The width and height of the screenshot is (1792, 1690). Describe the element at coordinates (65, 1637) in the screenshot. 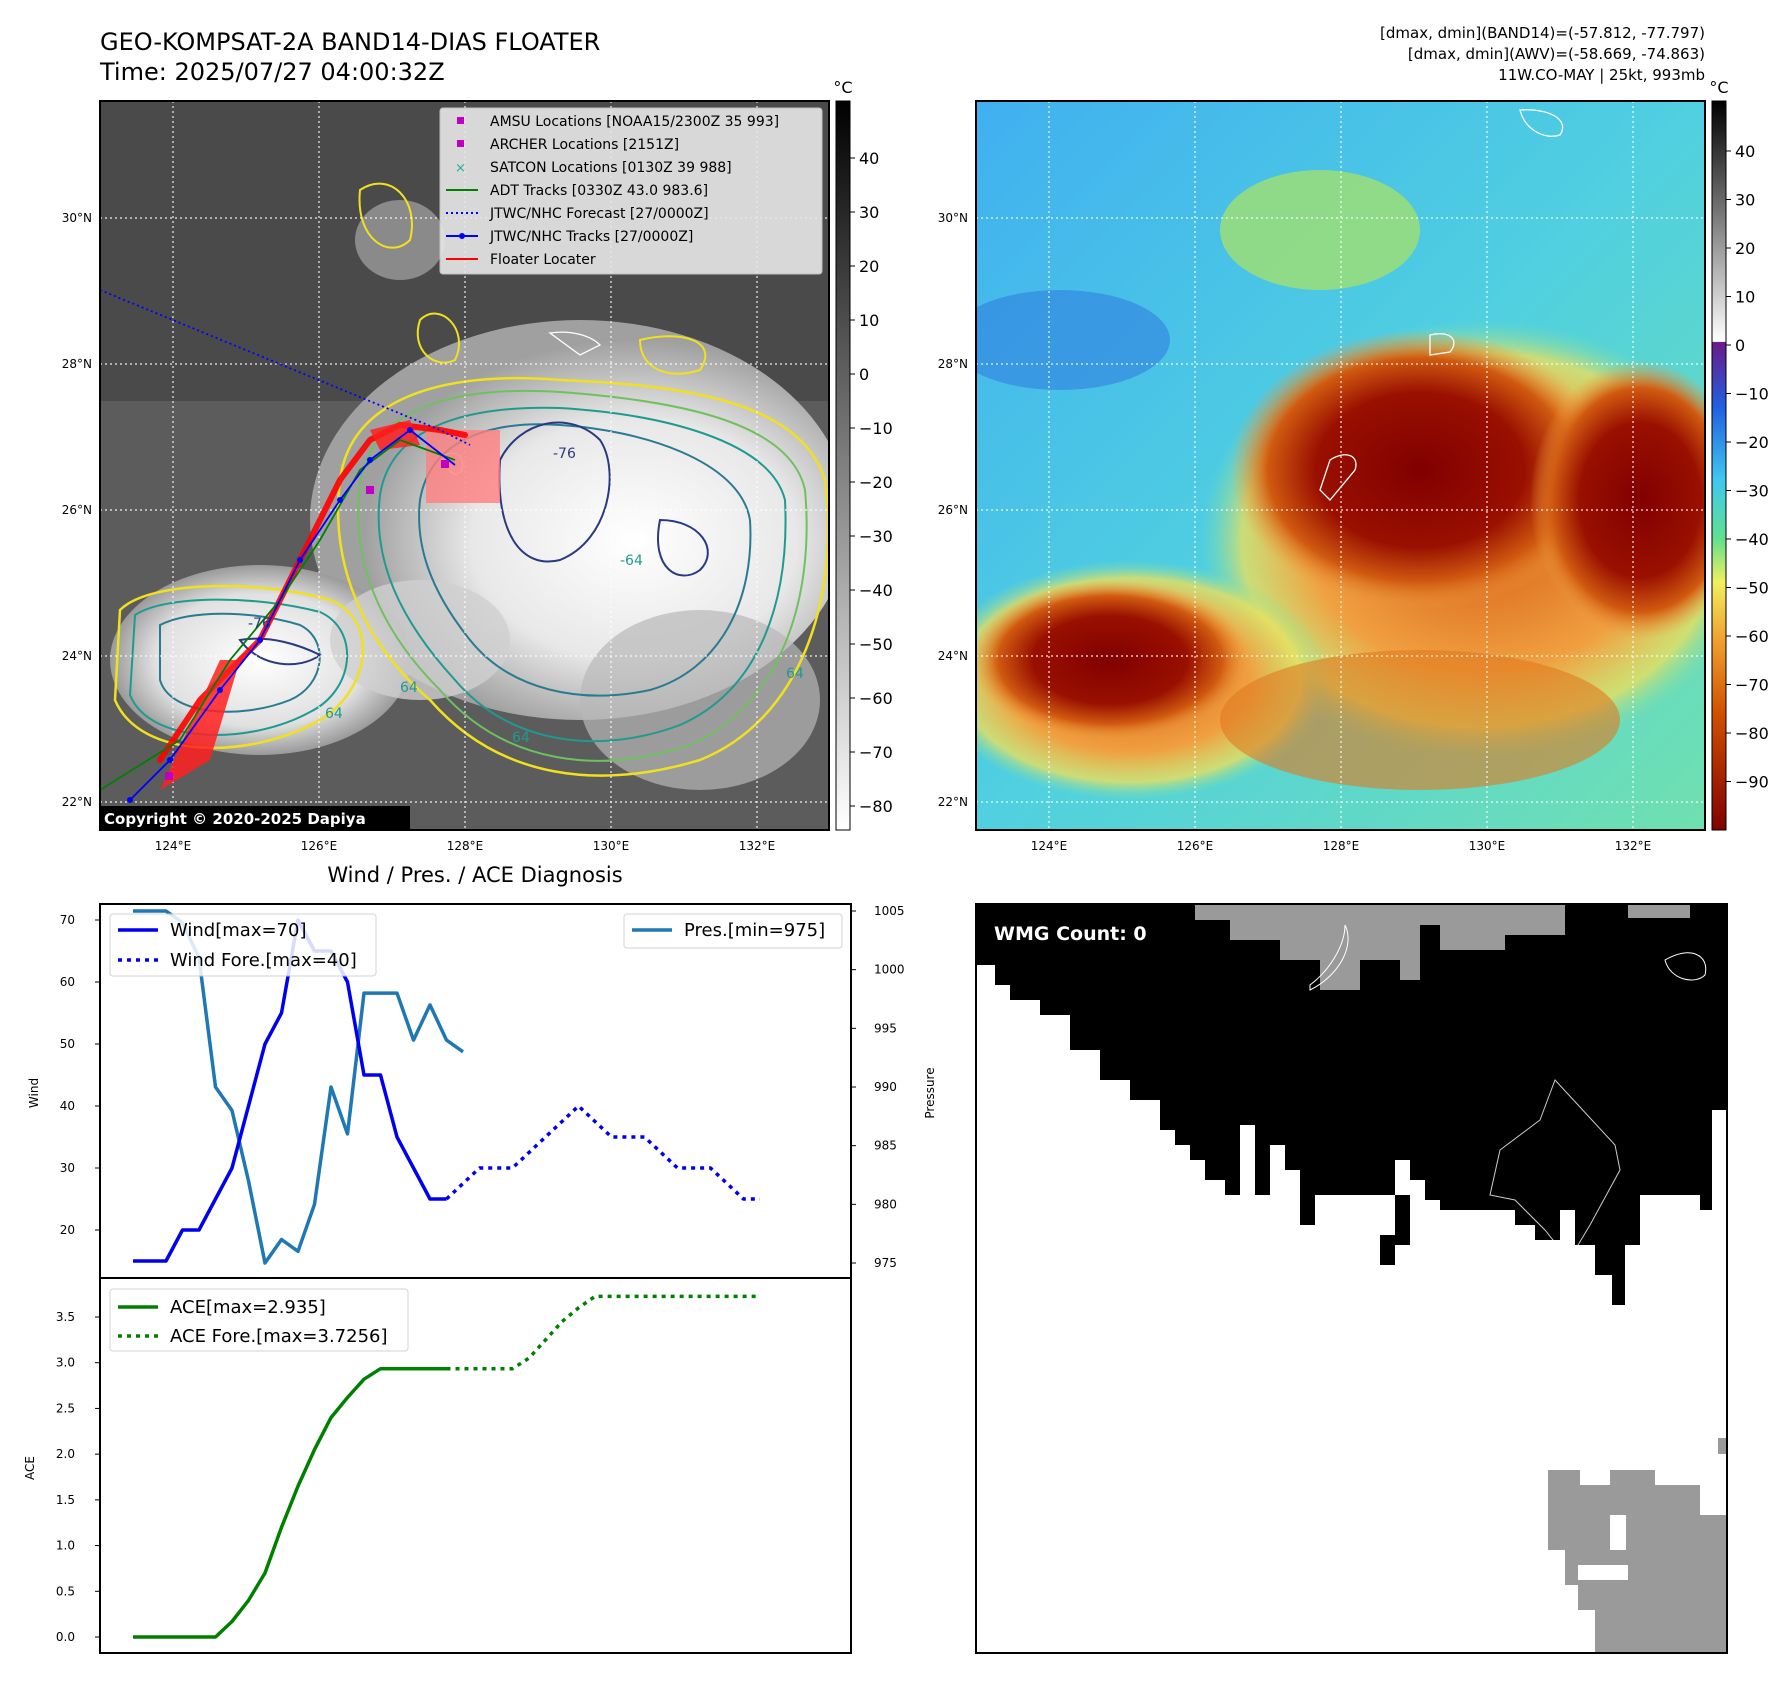

I see `ace-tick-label: 0.0` at that location.